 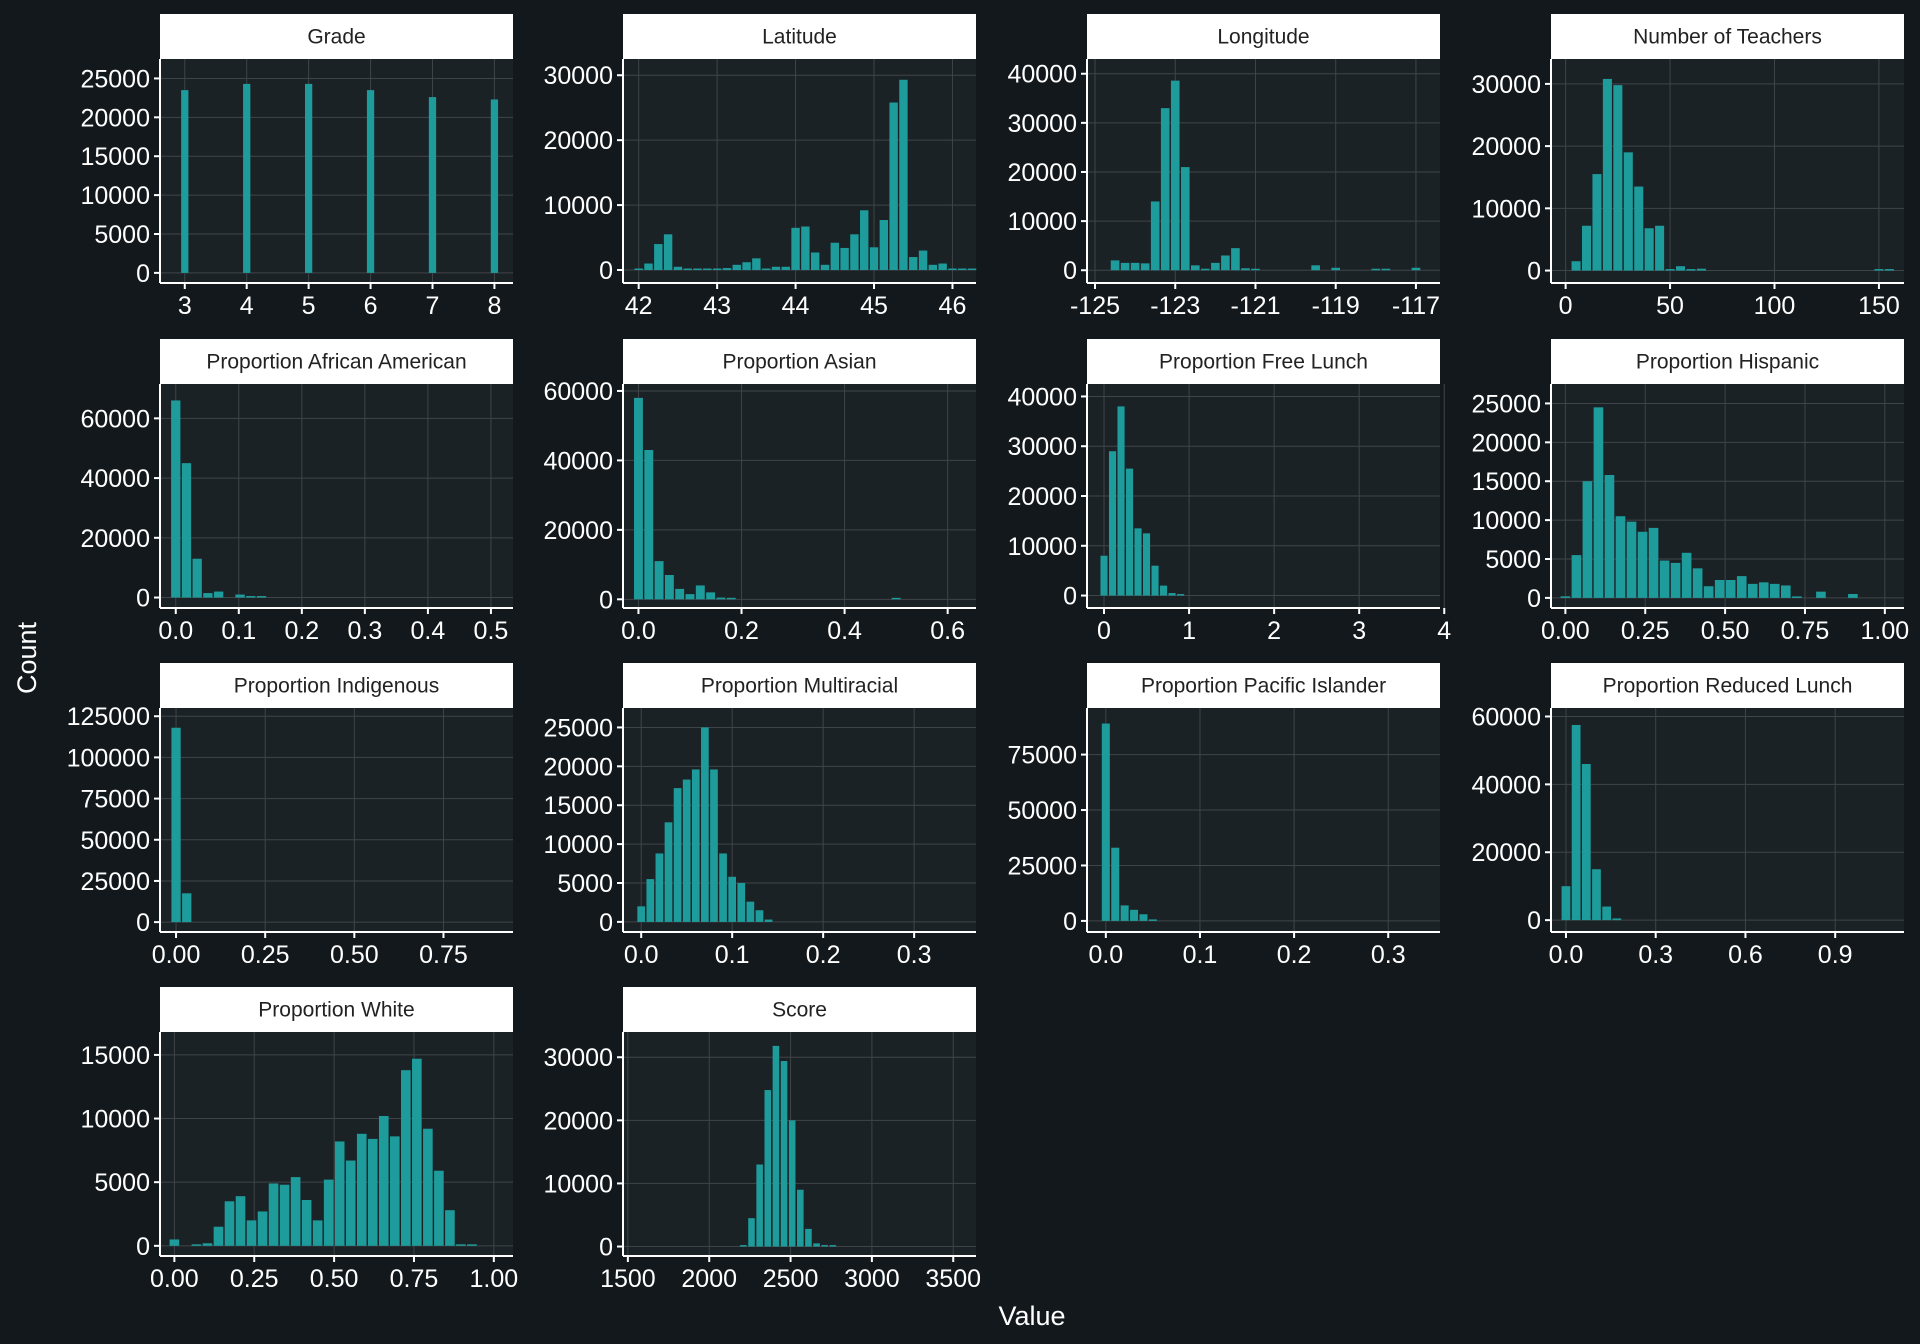 What do you see at coordinates (122, 1183) in the screenshot?
I see `y-tick-label: 5000` at bounding box center [122, 1183].